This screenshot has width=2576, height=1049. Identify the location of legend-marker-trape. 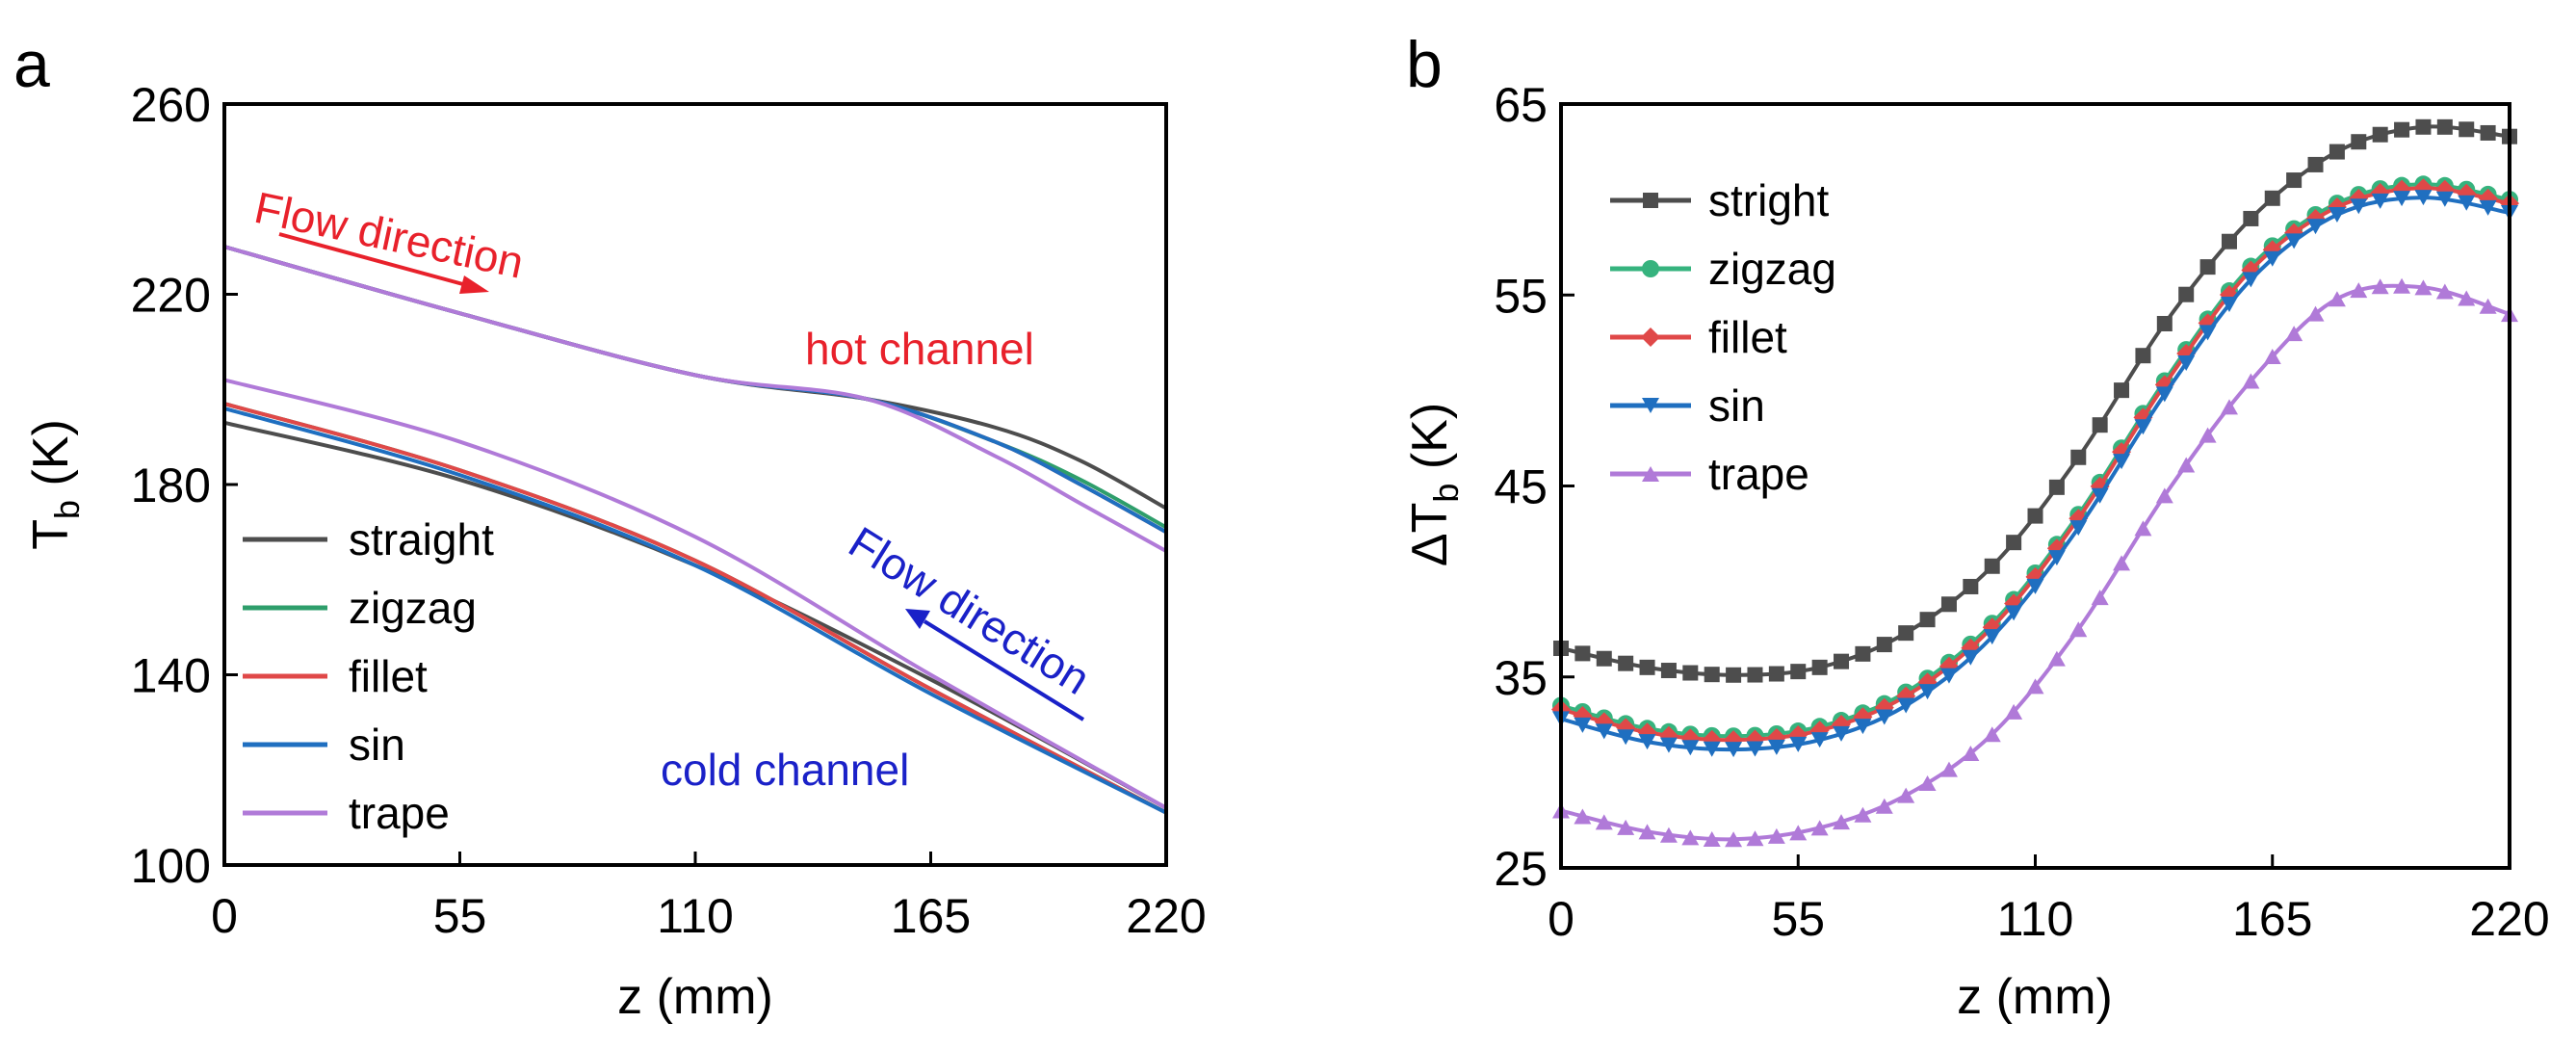
(1650, 474).